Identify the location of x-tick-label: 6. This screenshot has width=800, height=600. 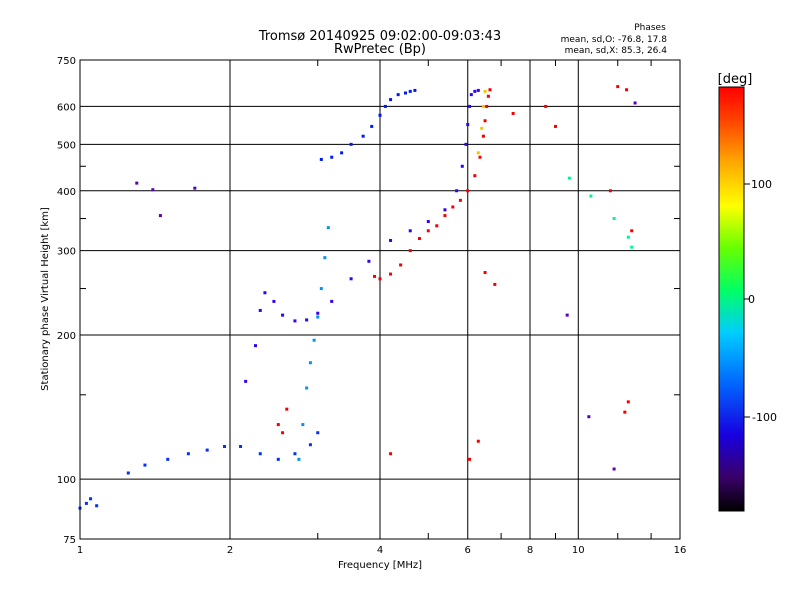
(468, 550).